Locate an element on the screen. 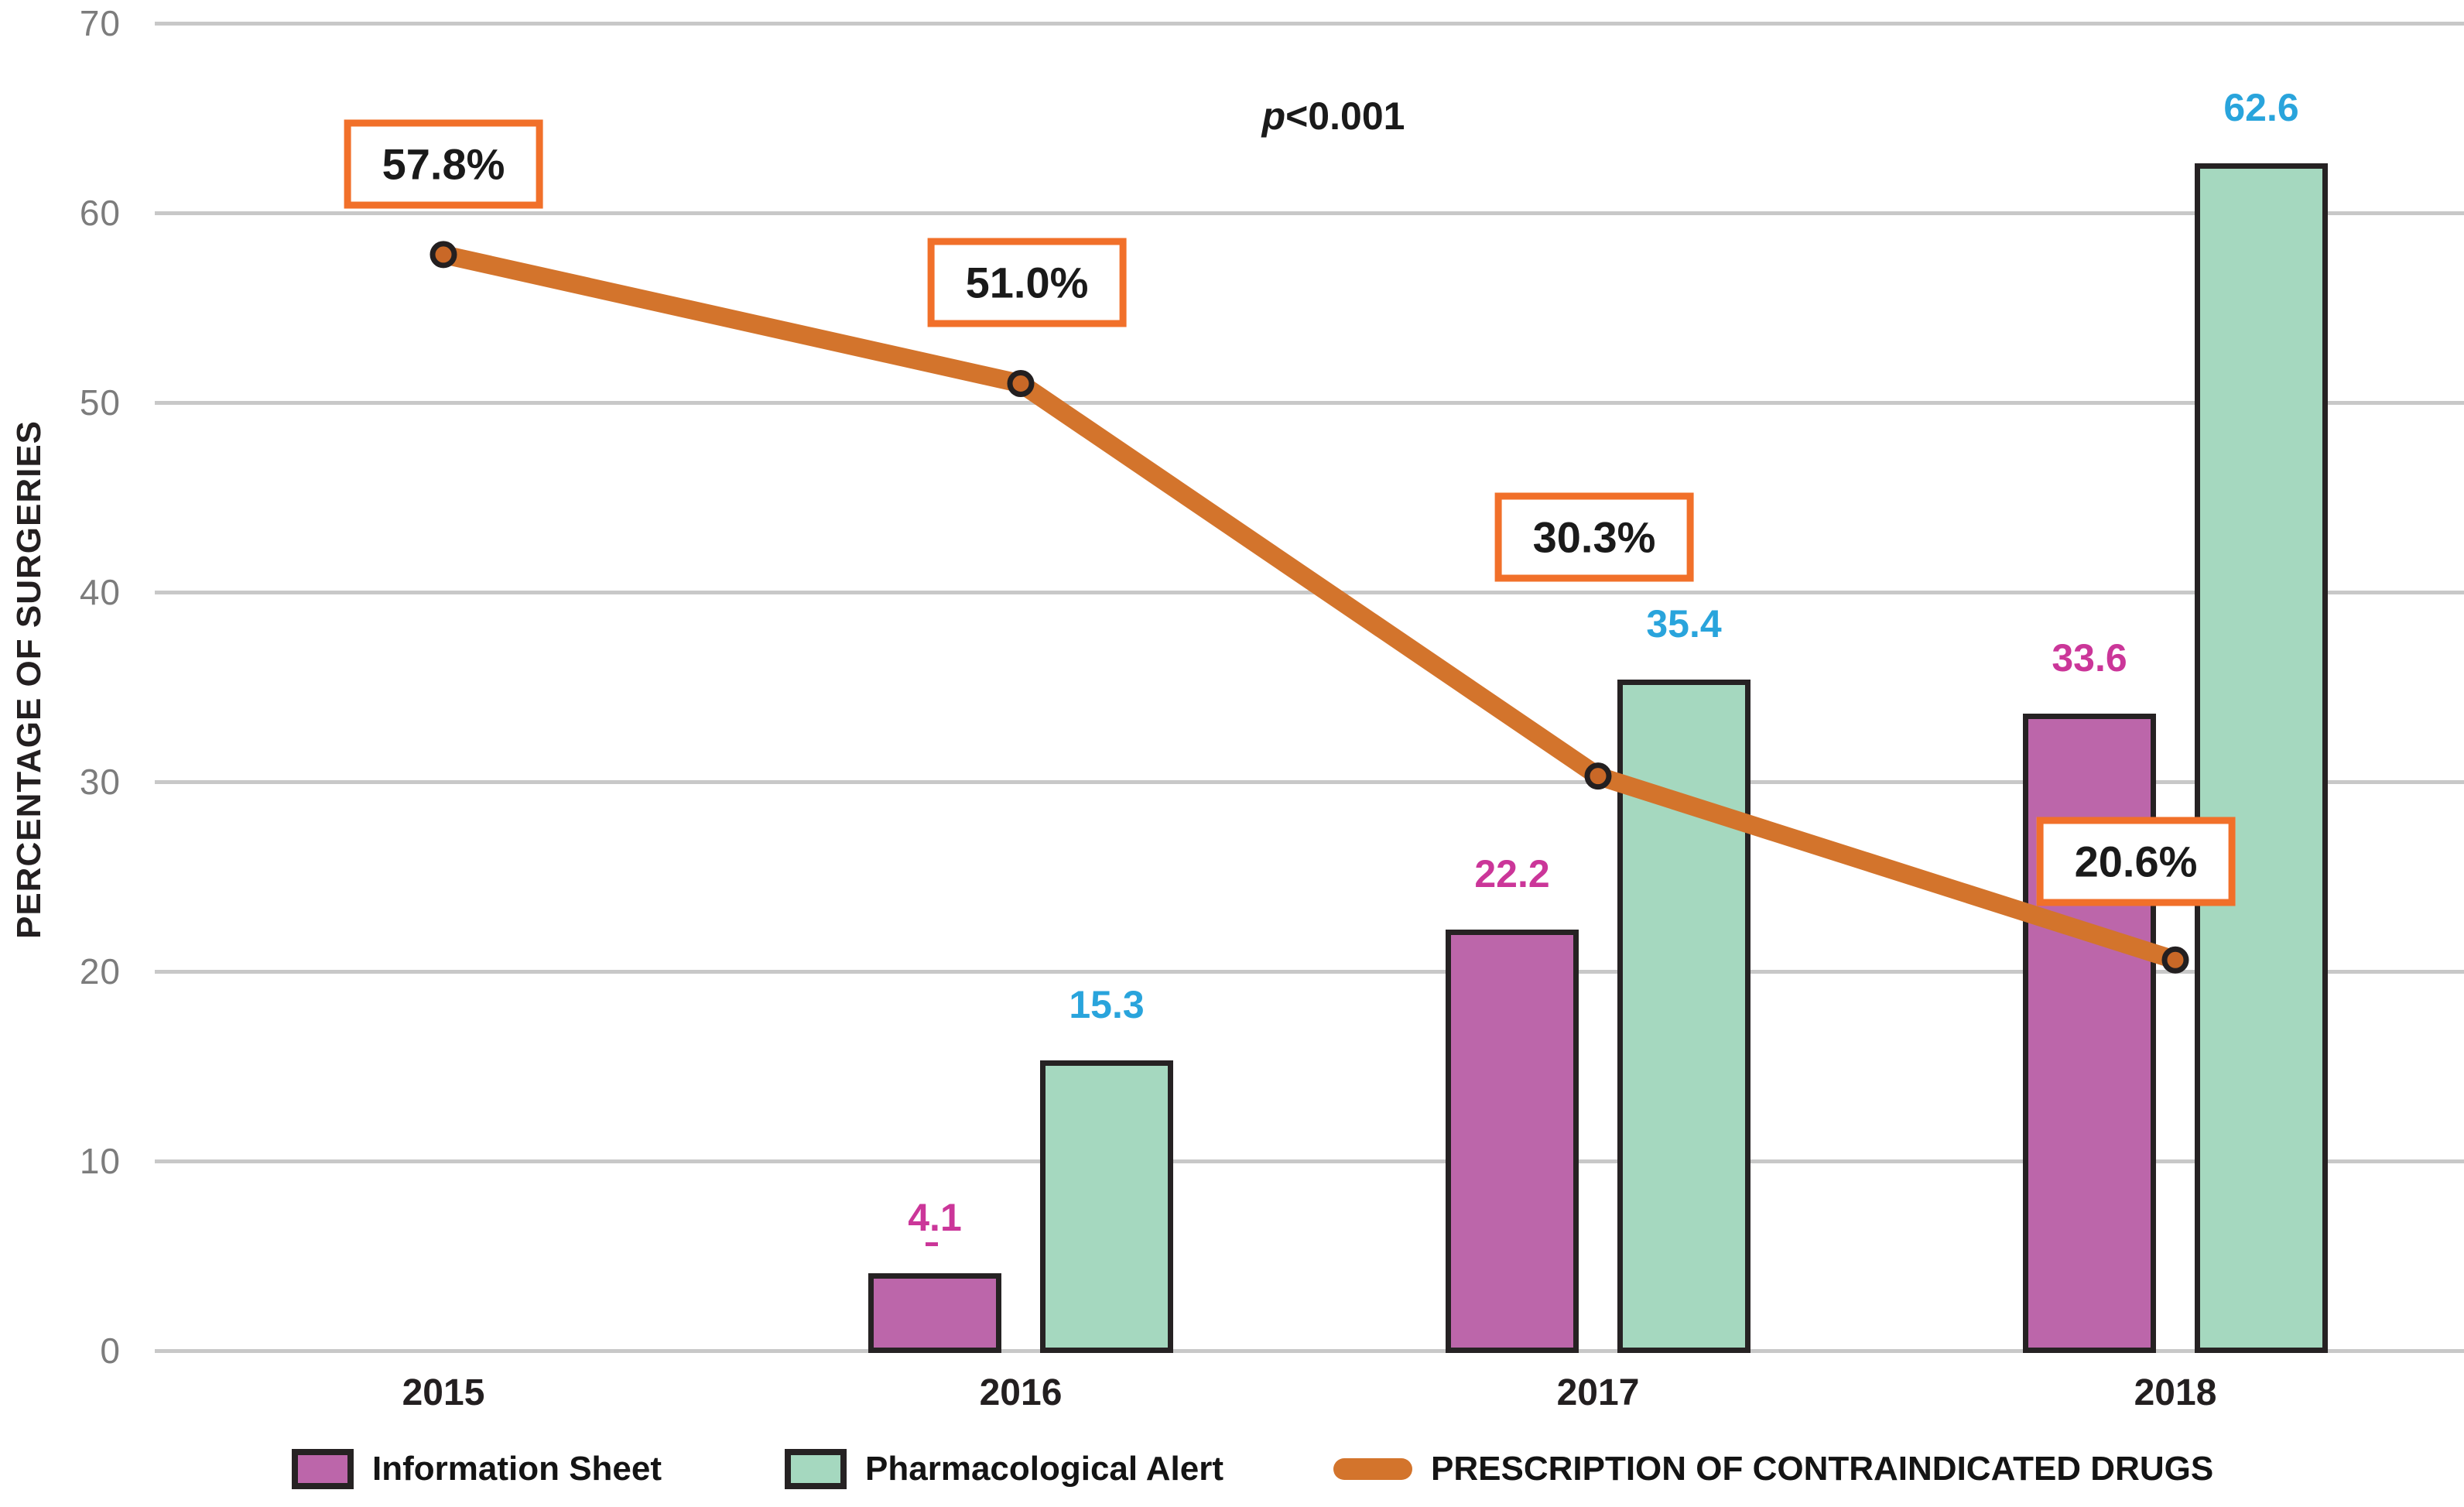  y-tick-label-50: 50 is located at coordinates (100, 402).